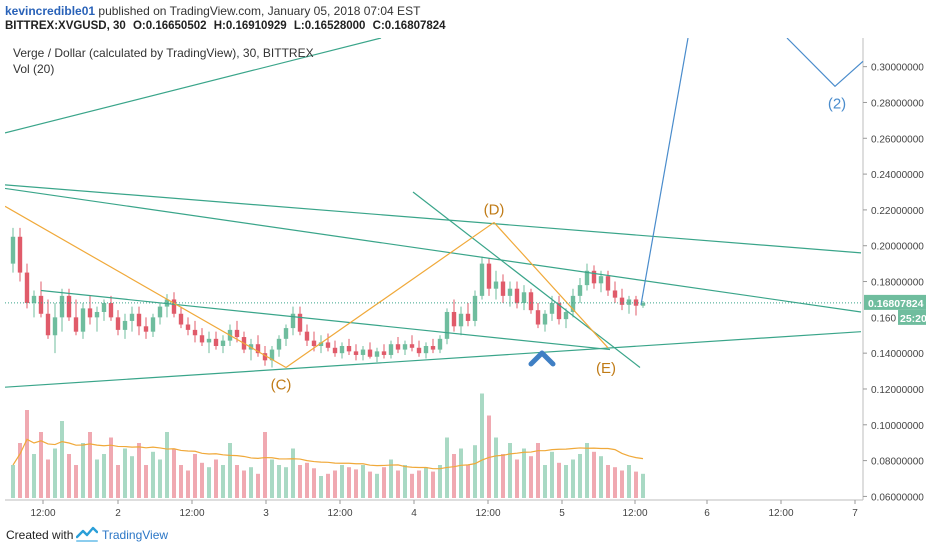 The image size is (932, 550). Describe the element at coordinates (146, 287) in the screenshot. I see `wave-line-b-c` at that location.